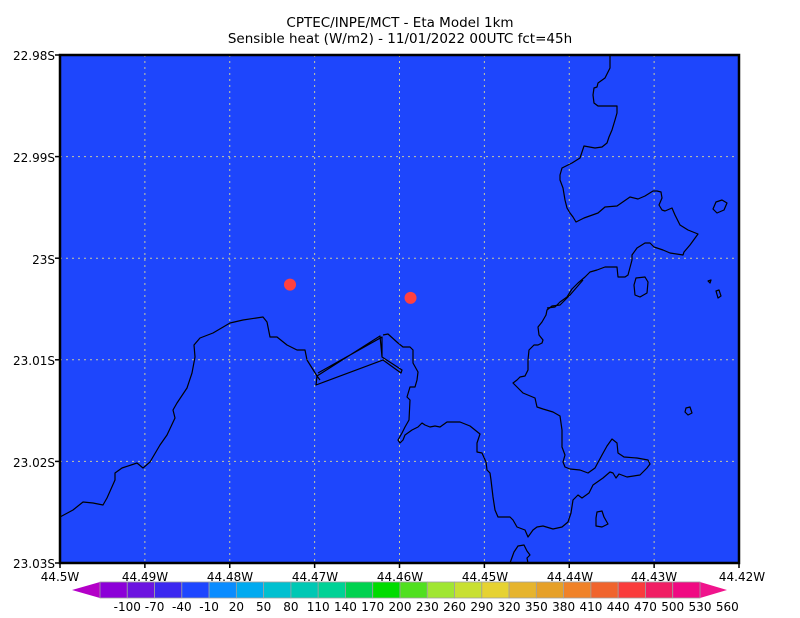 The image size is (800, 618). What do you see at coordinates (60, 577) in the screenshot?
I see `x-tick-label: 44.5W` at bounding box center [60, 577].